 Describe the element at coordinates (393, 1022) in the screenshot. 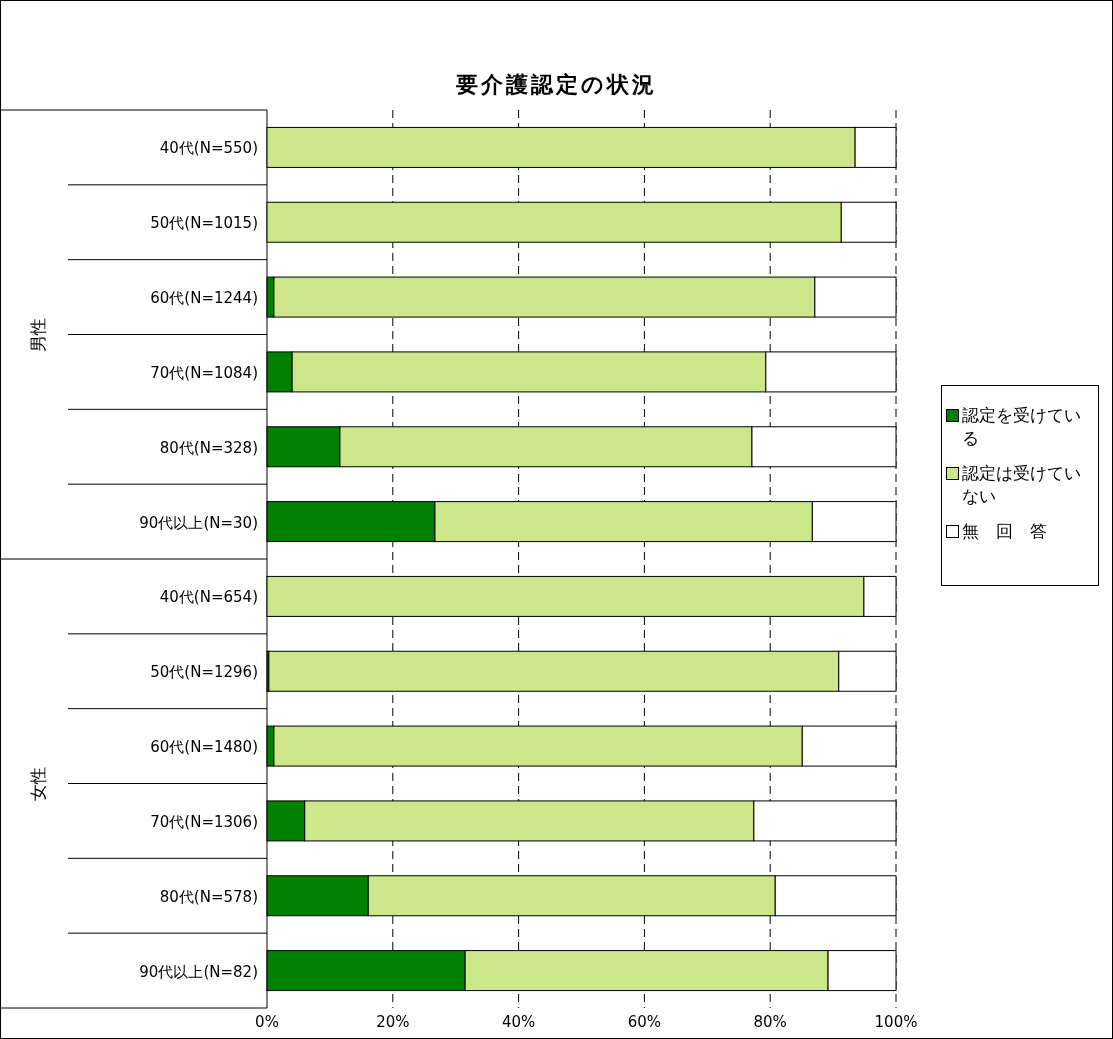

I see `x-tick-label: 20%` at that location.